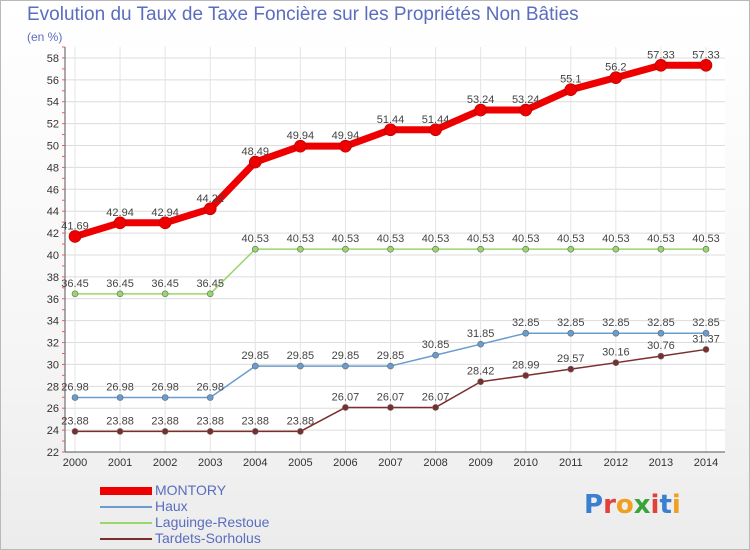 The width and height of the screenshot is (750, 550). What do you see at coordinates (75, 387) in the screenshot?
I see `haux-data-label: 26.98` at bounding box center [75, 387].